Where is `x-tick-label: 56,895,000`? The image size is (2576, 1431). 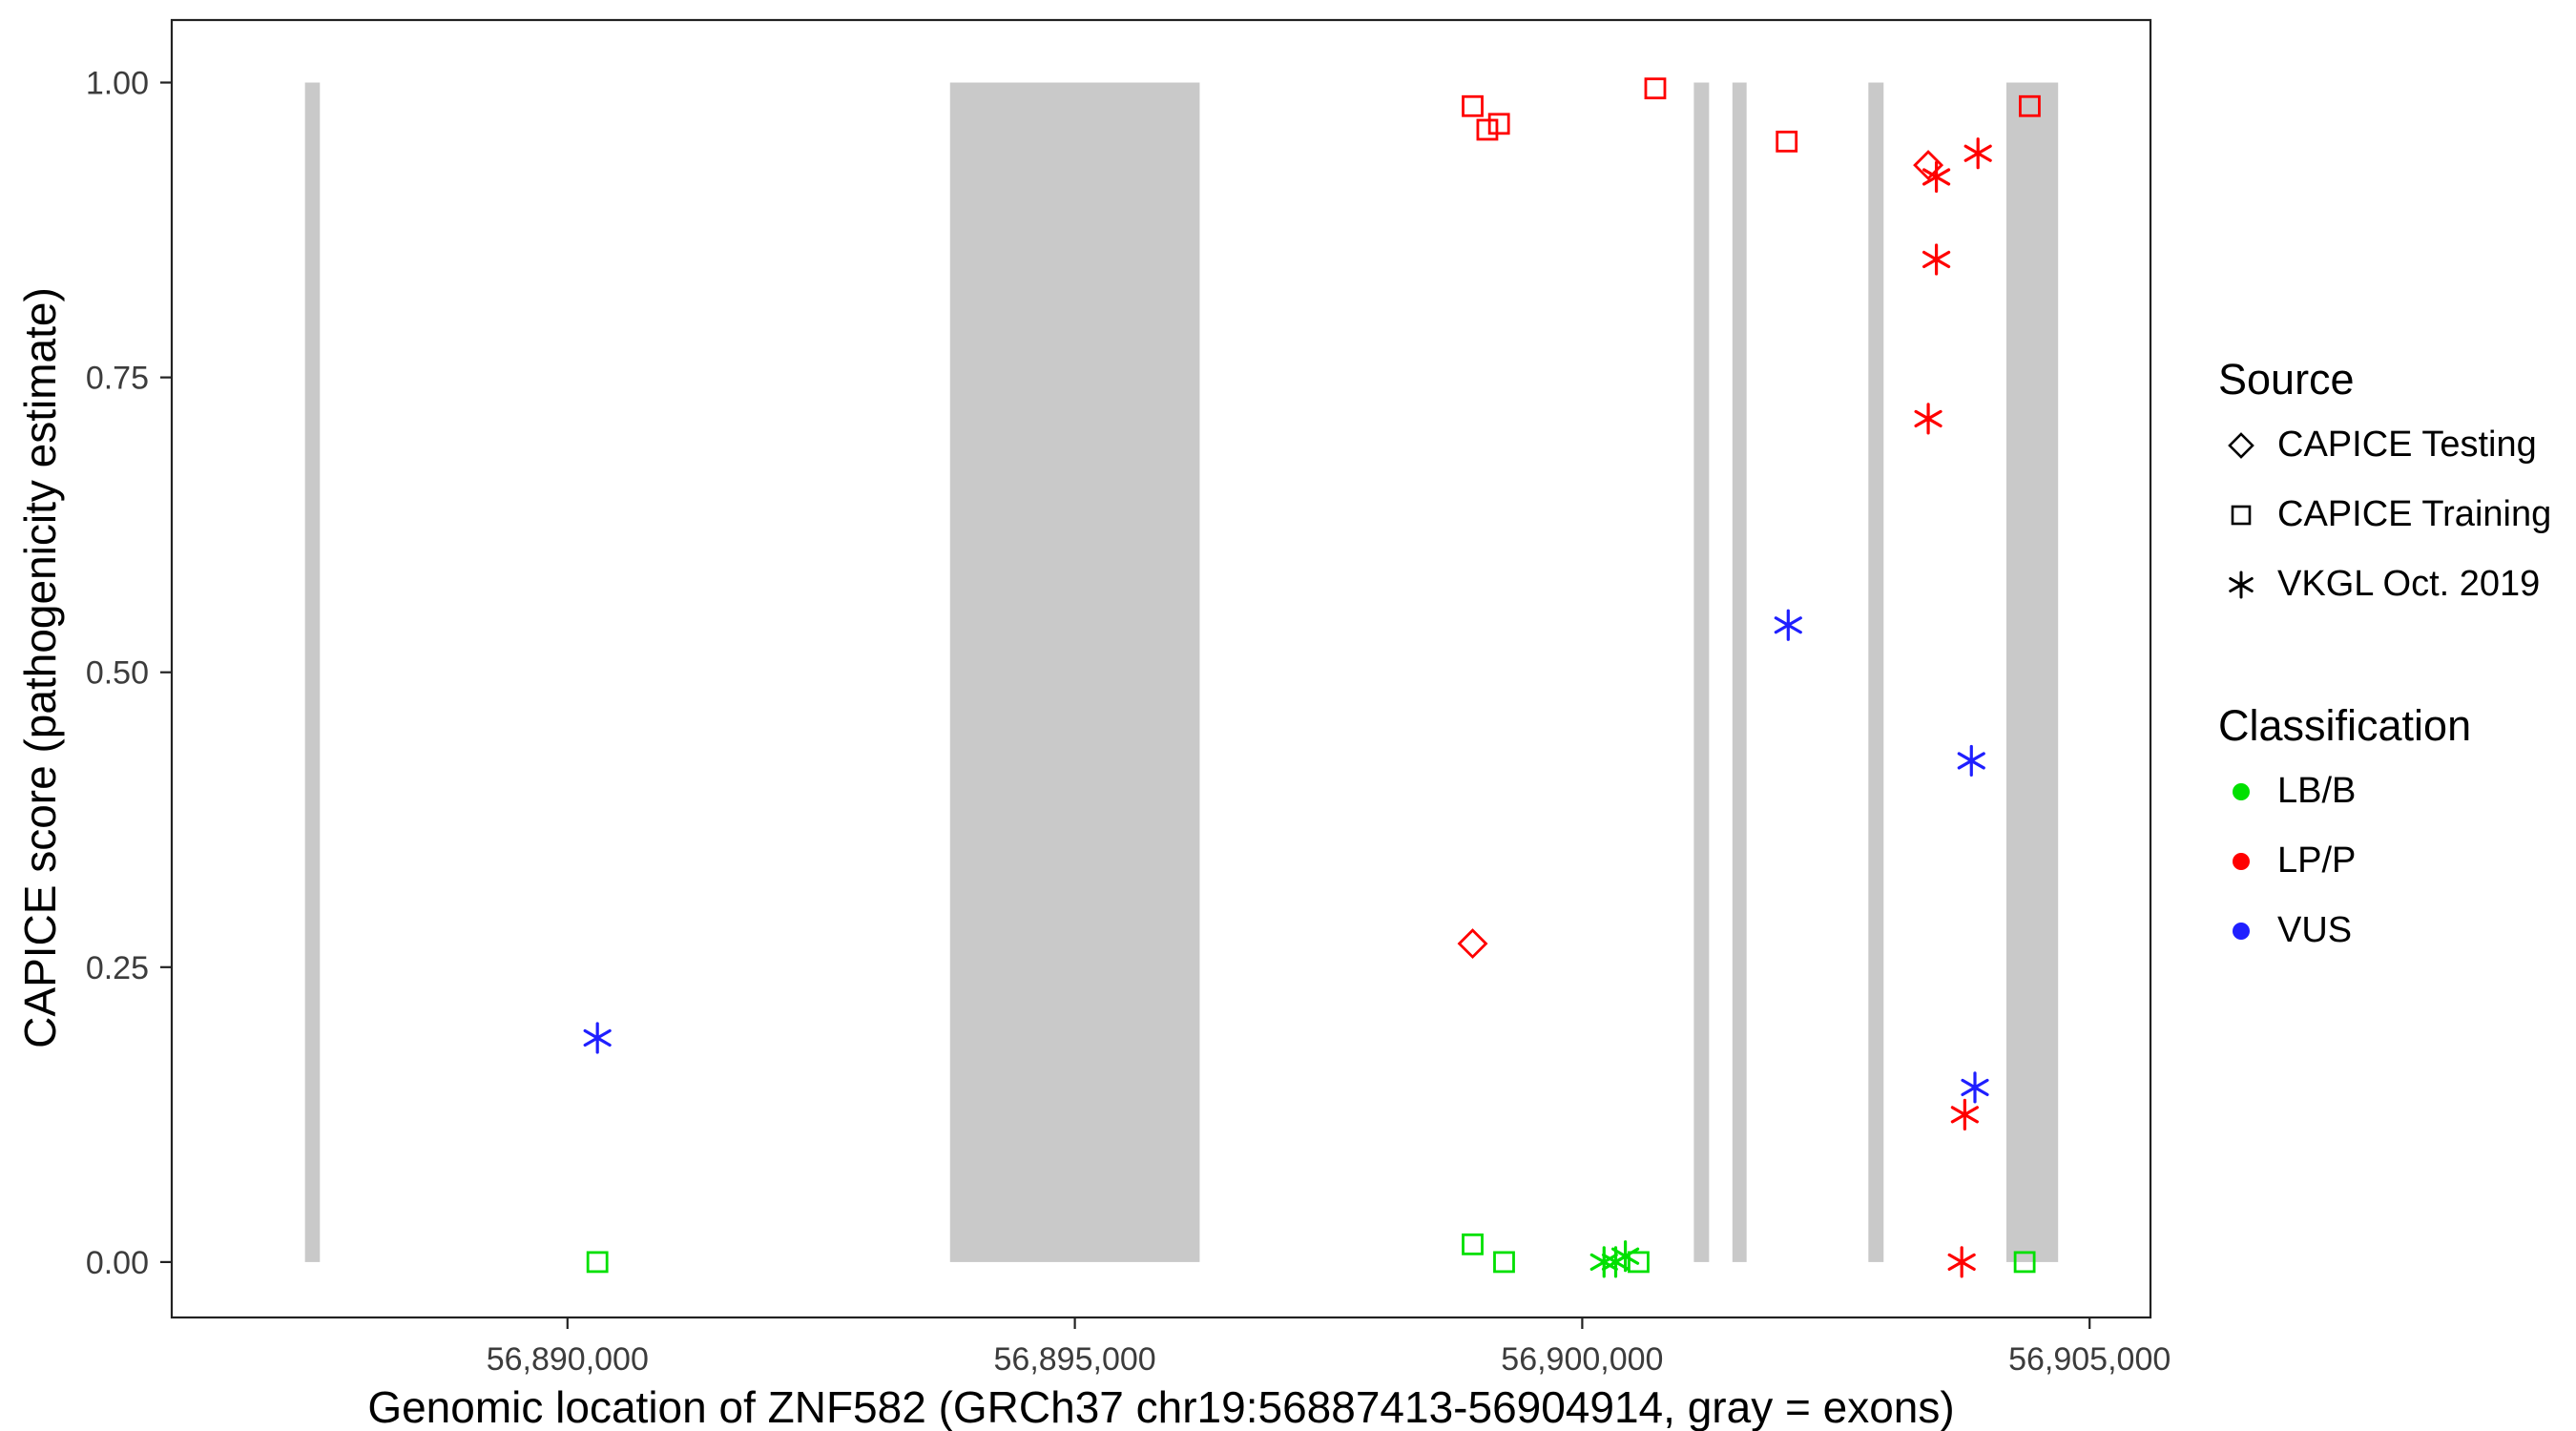
x-tick-label: 56,895,000 is located at coordinates (1075, 1359).